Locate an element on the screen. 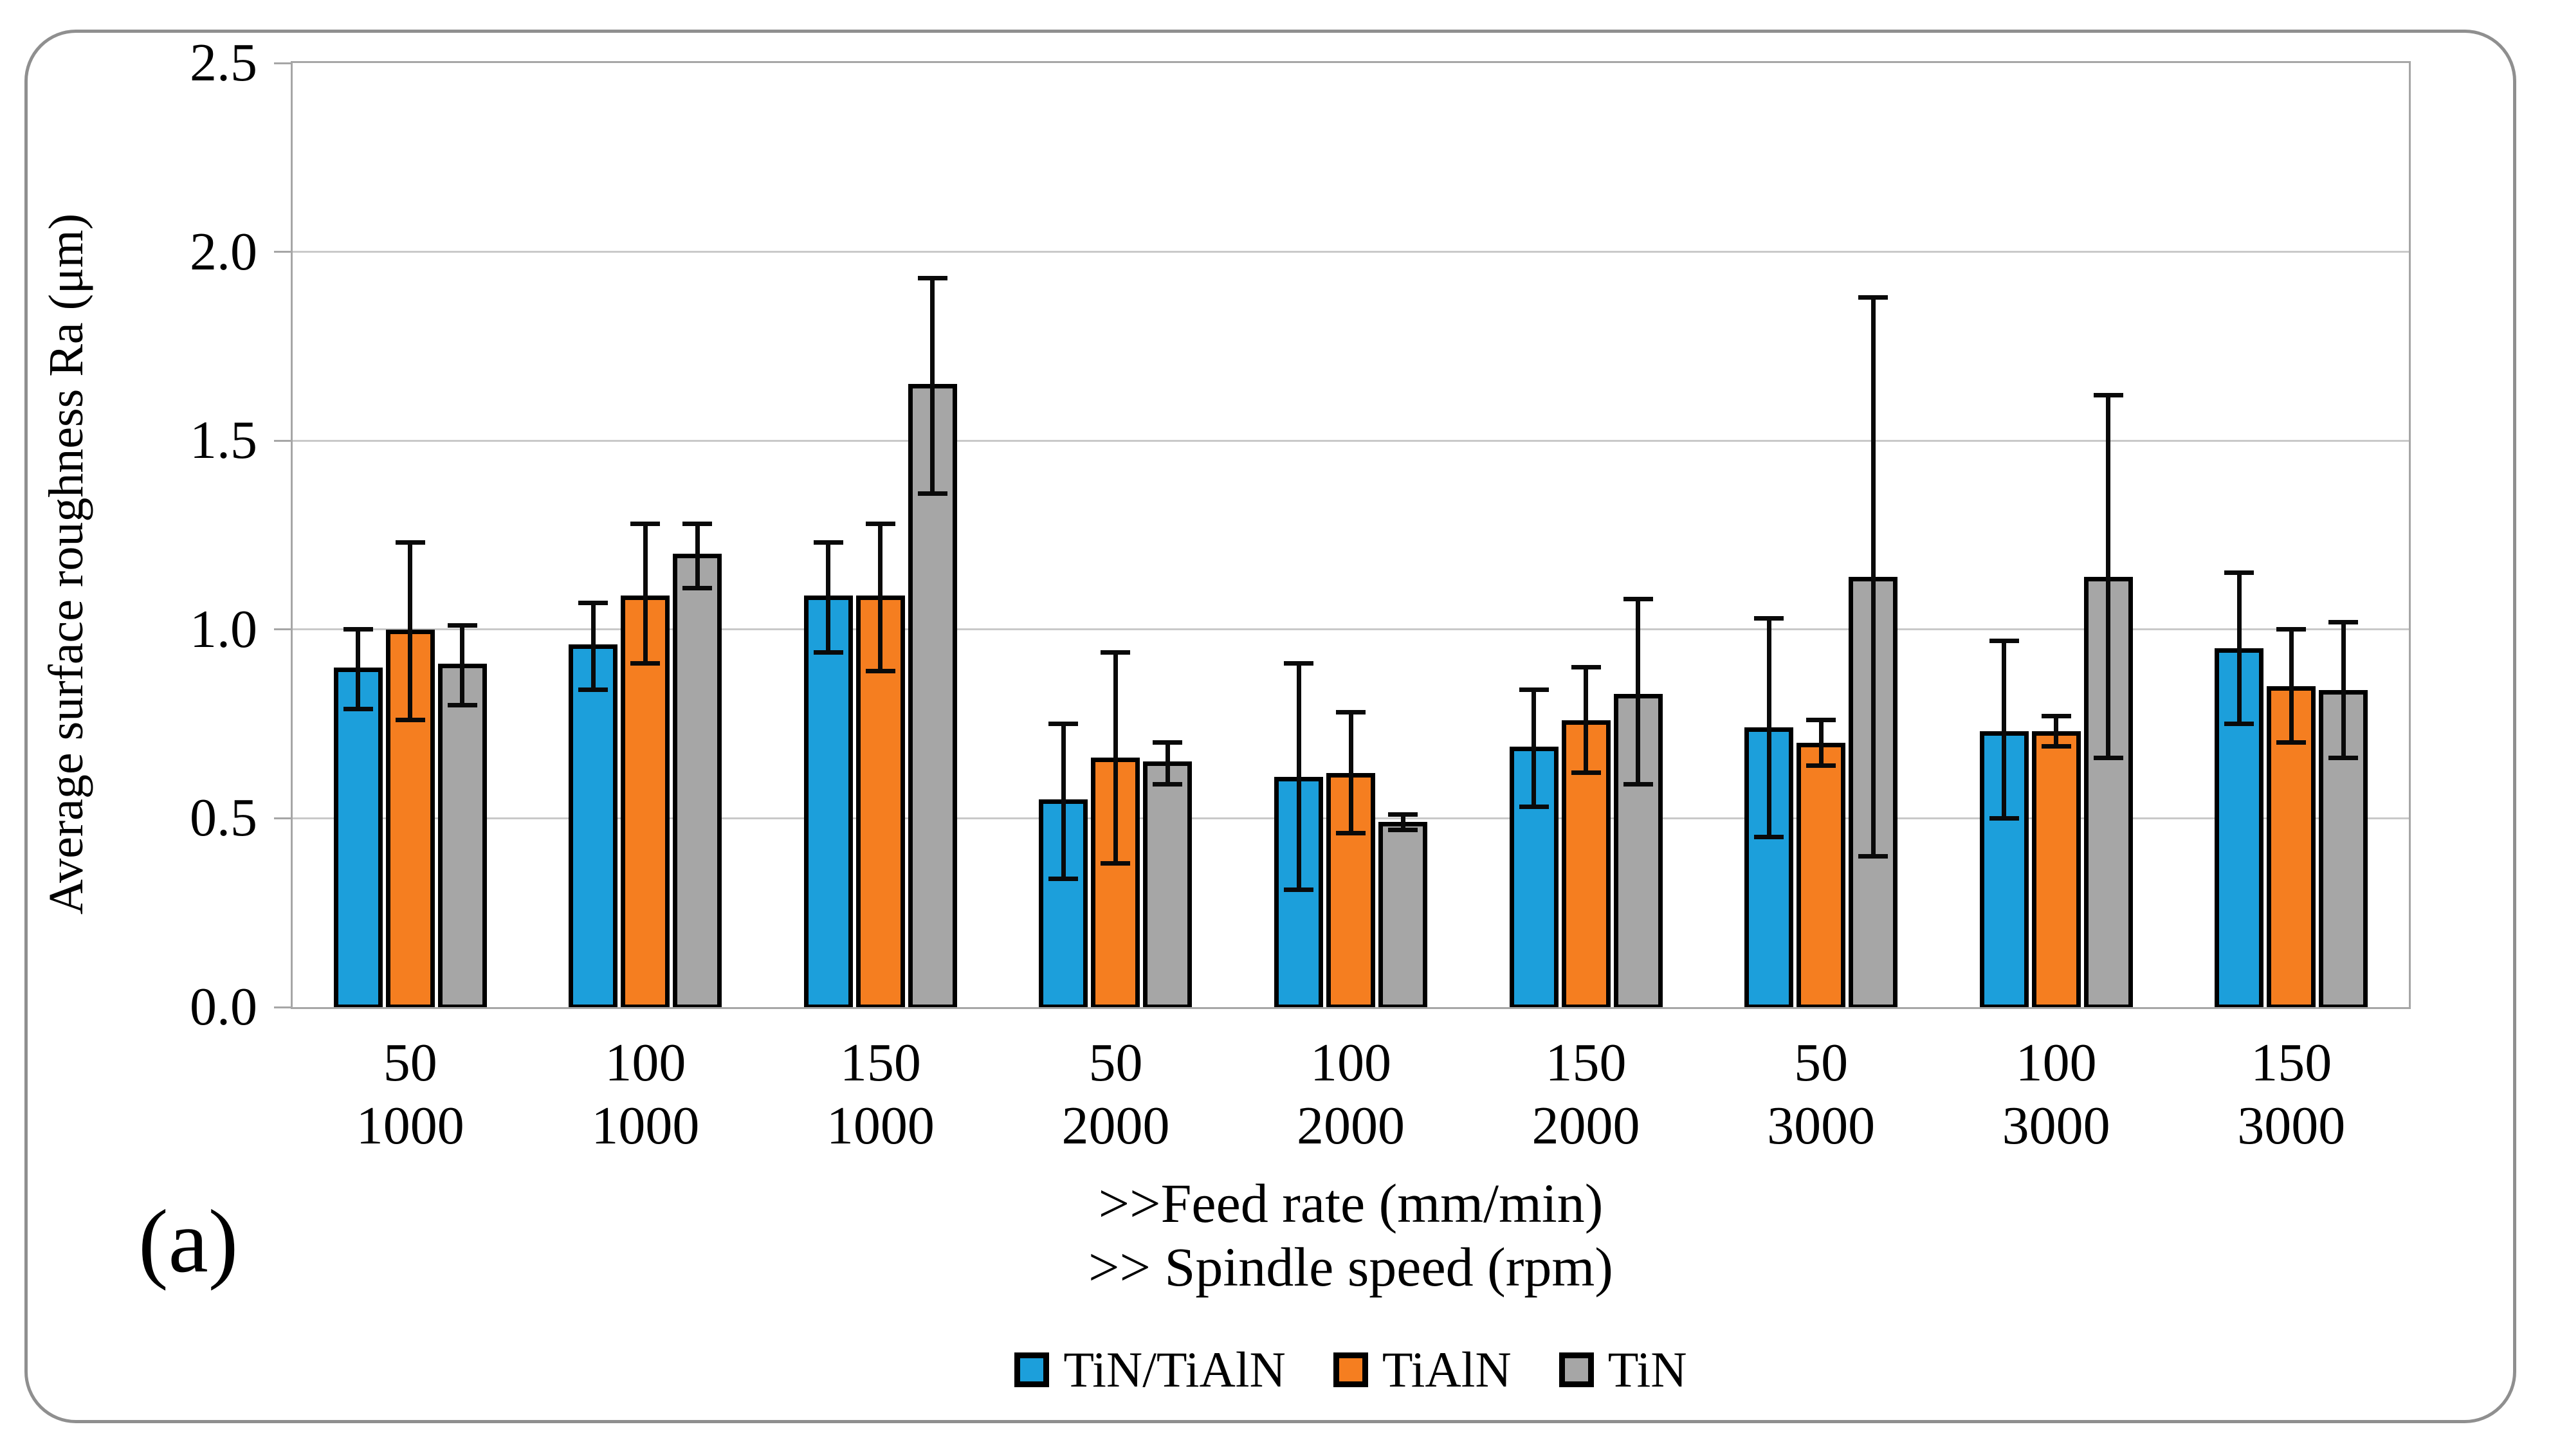  legend-item-TiN: TiN is located at coordinates (1623, 1370).